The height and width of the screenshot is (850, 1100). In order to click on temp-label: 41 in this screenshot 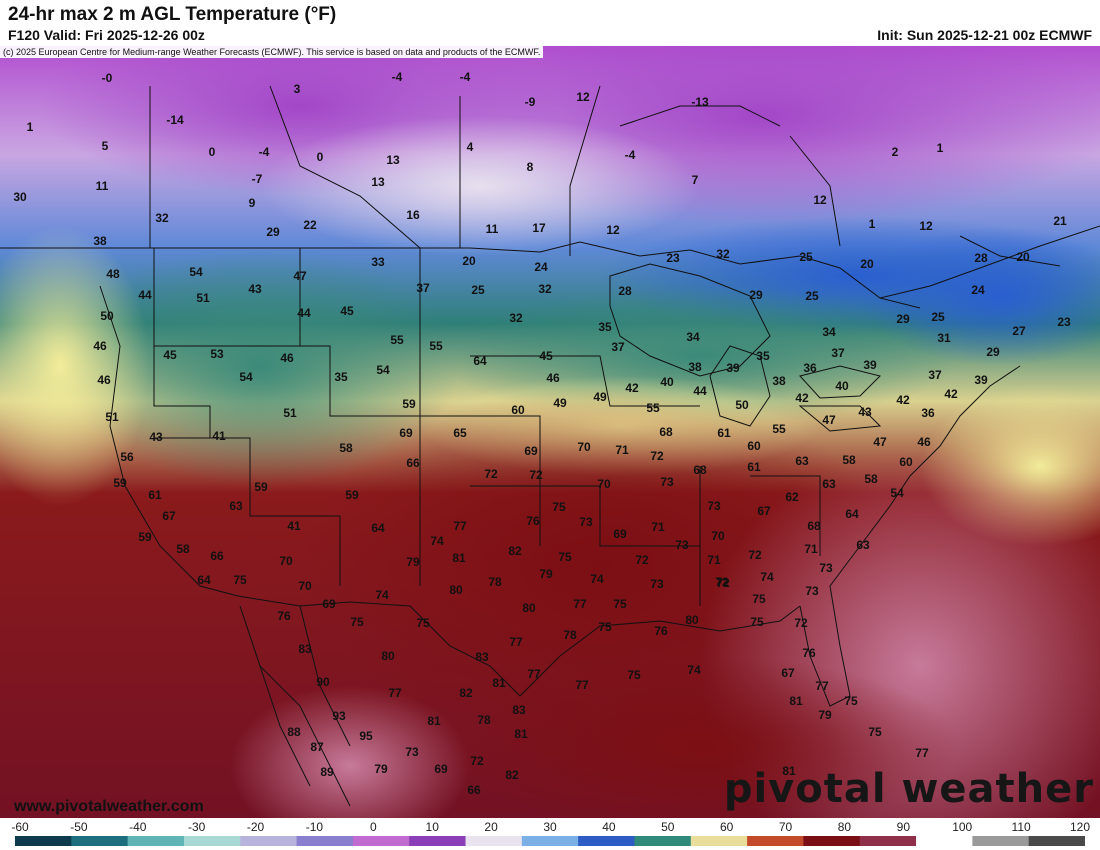, I will do `click(219, 436)`.